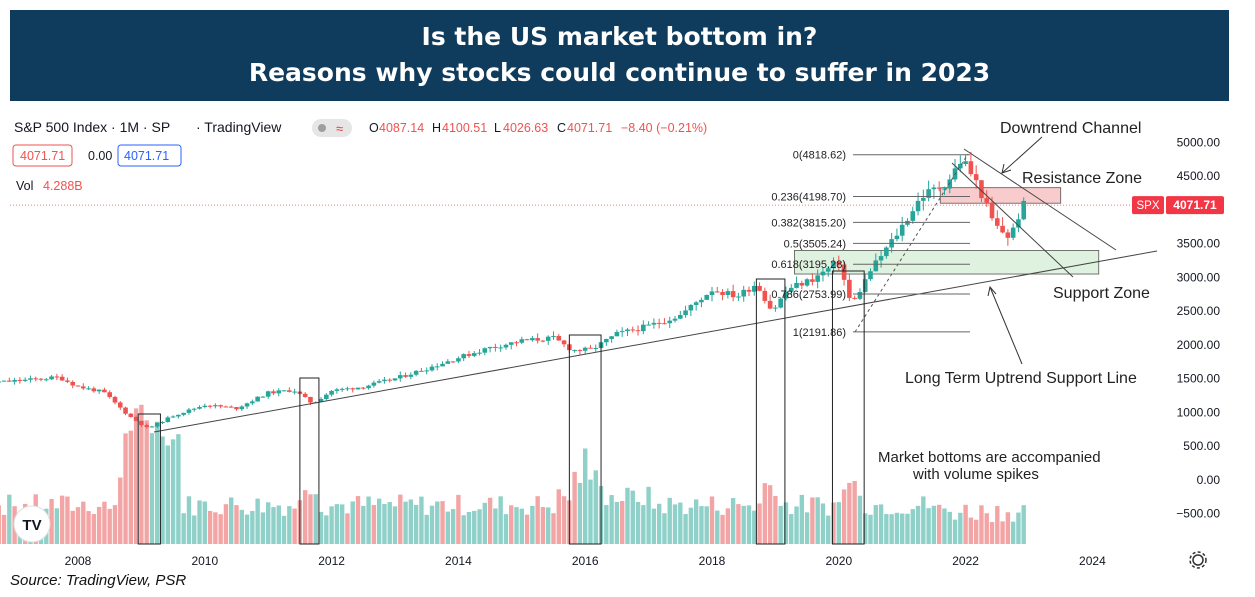 The height and width of the screenshot is (597, 1255). What do you see at coordinates (24, 186) in the screenshot?
I see `volume-label: Vol` at bounding box center [24, 186].